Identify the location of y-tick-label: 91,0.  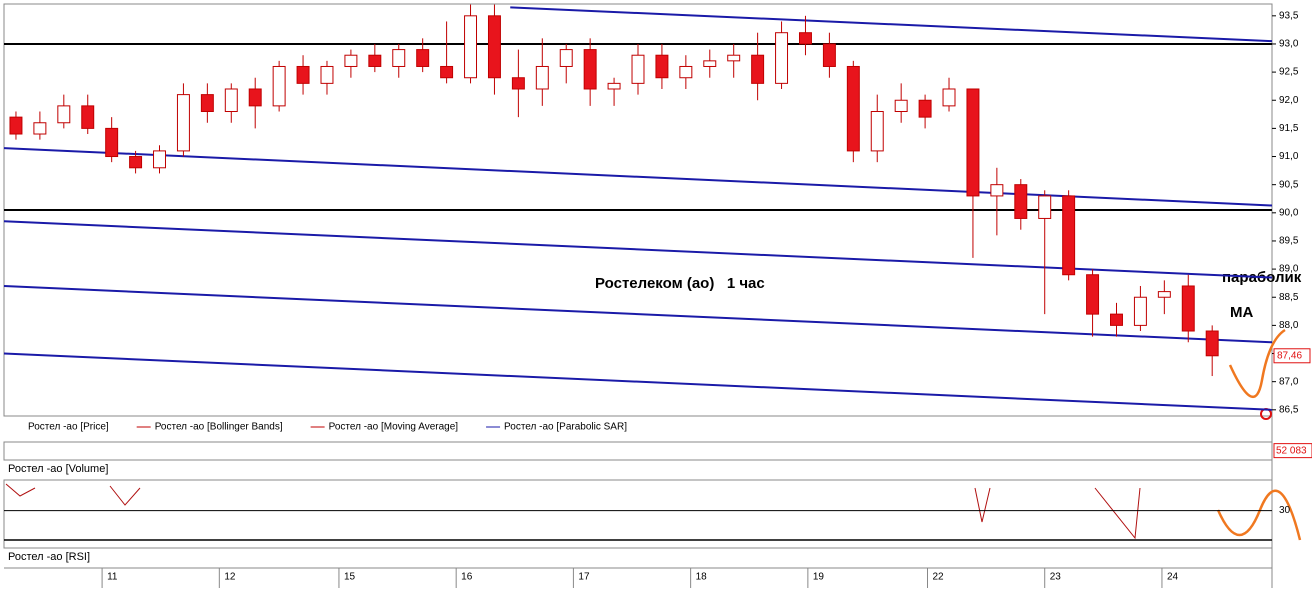
(1289, 156).